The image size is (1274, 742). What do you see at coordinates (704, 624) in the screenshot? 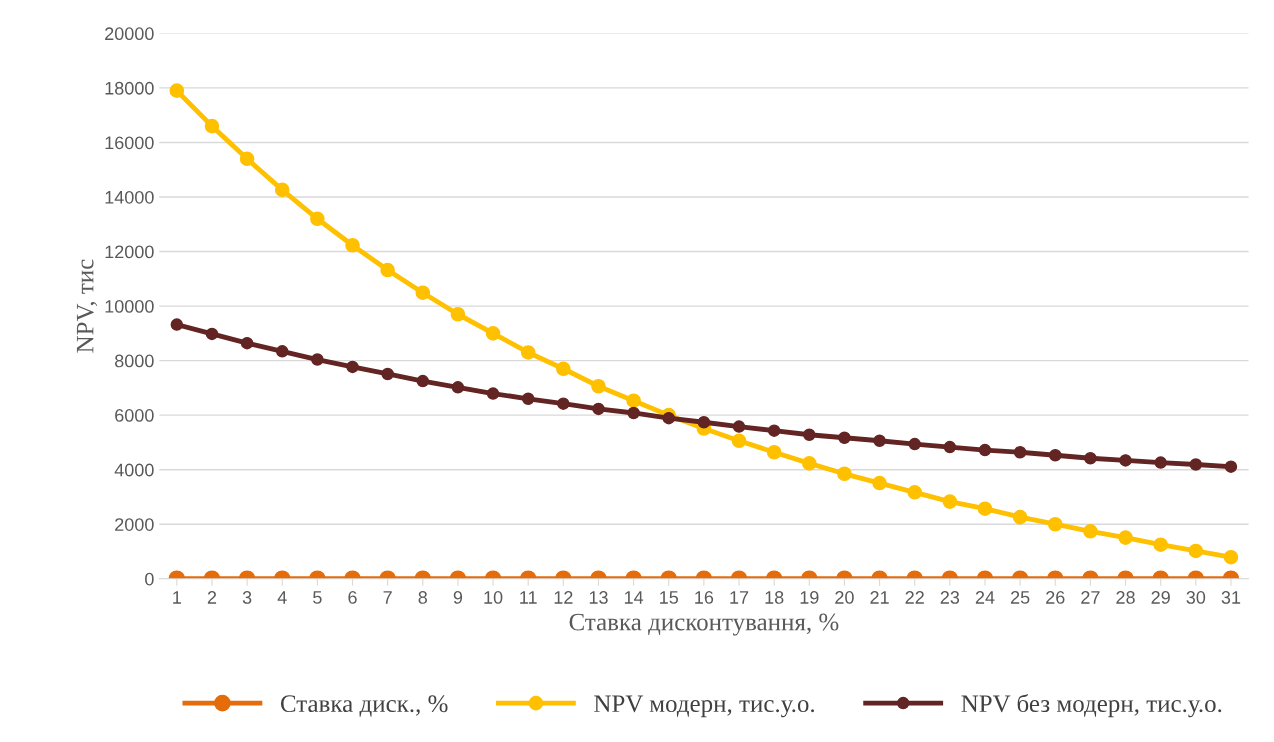
I see `x-axis-title: Ставка дисконтування, %` at bounding box center [704, 624].